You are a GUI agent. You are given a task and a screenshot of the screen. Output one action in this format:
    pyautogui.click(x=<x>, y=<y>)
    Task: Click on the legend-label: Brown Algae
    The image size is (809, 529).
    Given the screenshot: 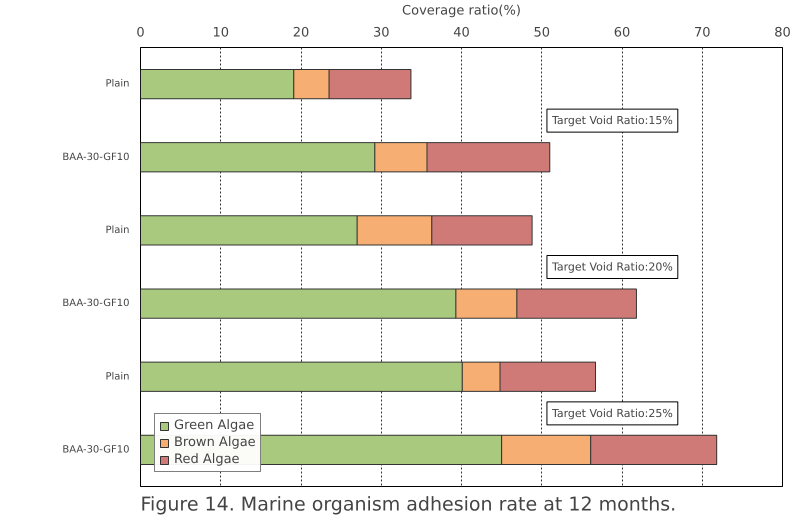 What is the action you would take?
    pyautogui.click(x=215, y=442)
    